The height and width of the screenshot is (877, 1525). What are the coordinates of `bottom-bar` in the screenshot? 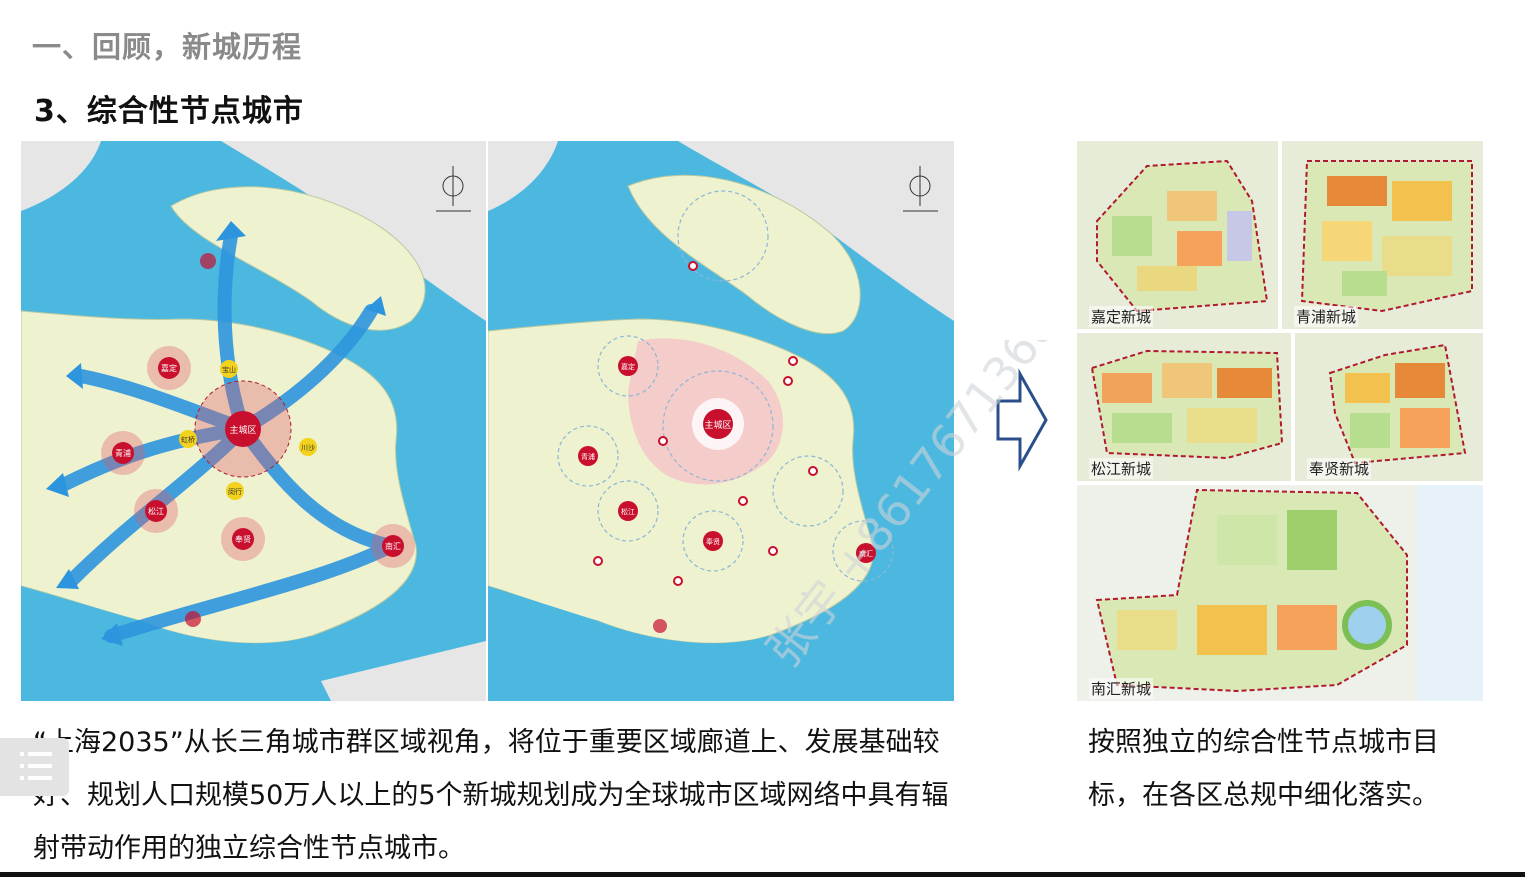 It's located at (762, 874).